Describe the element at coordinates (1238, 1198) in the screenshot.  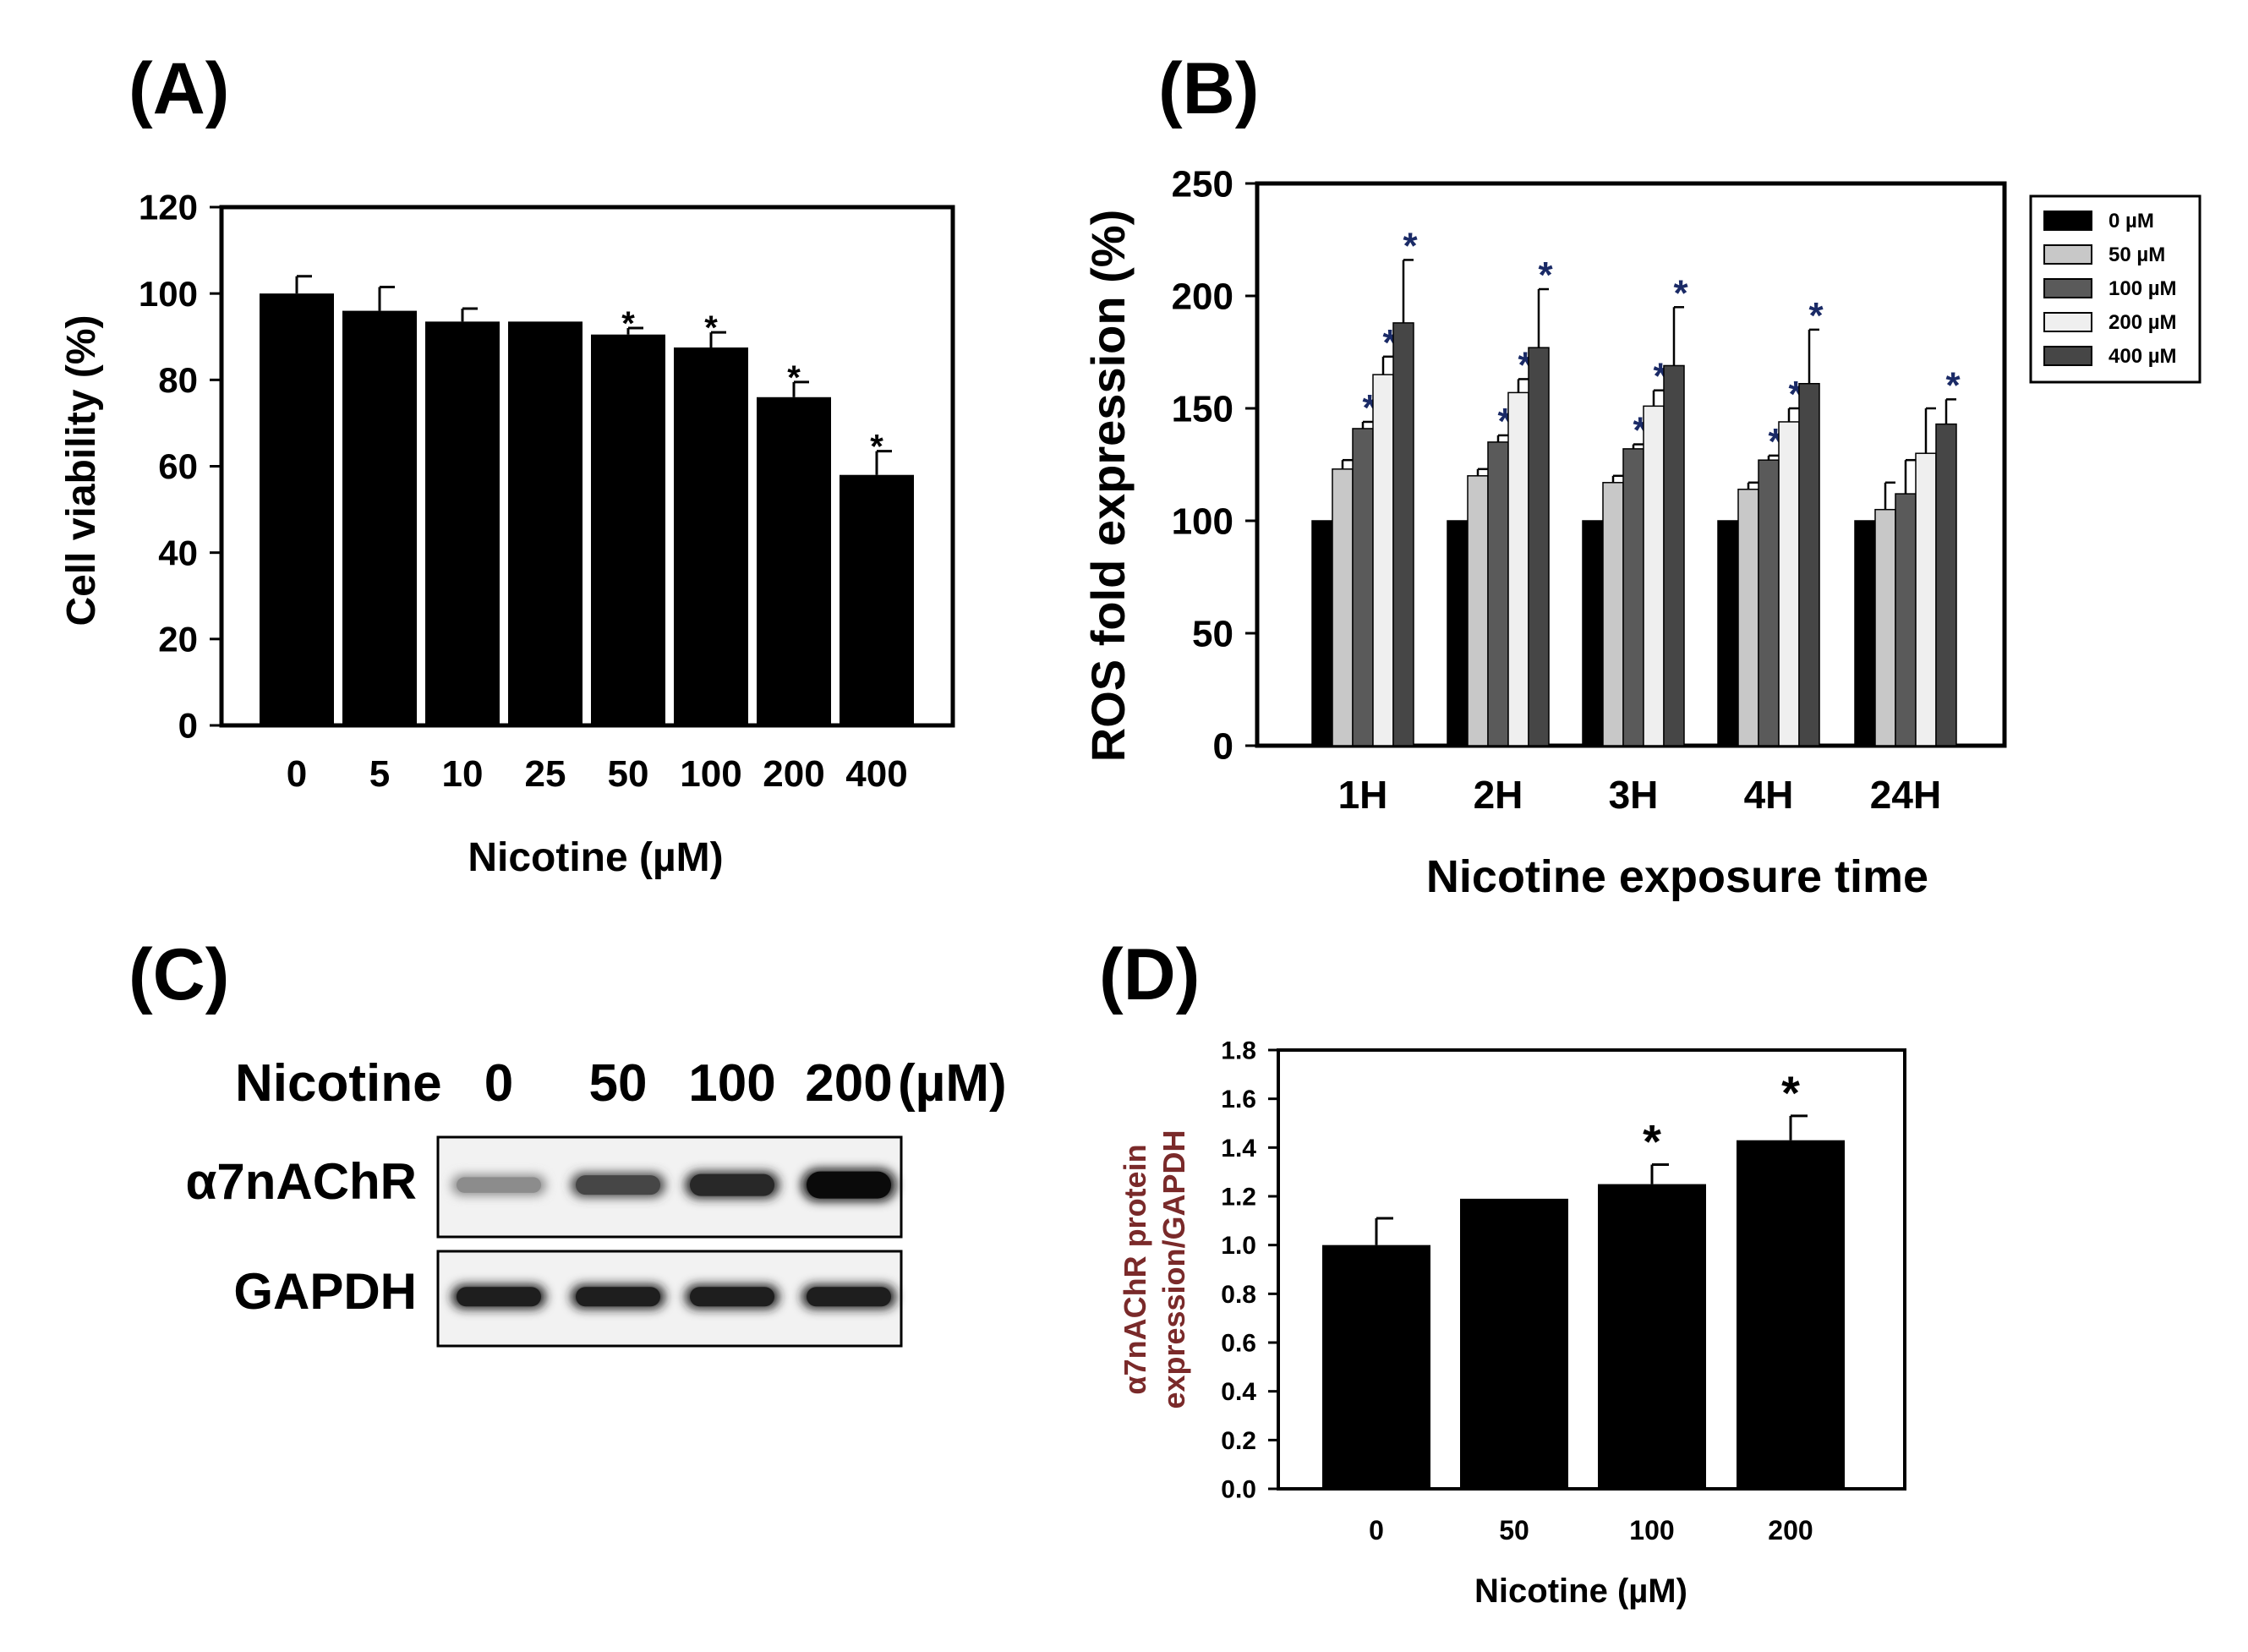
I see `y-tick-label: 1.2` at that location.